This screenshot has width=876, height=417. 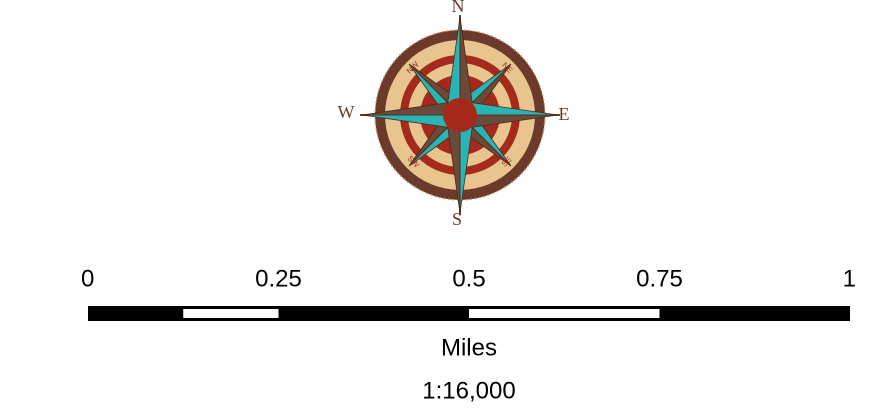 What do you see at coordinates (278, 278) in the screenshot?
I see `scale-tick-label: 0.25` at bounding box center [278, 278].